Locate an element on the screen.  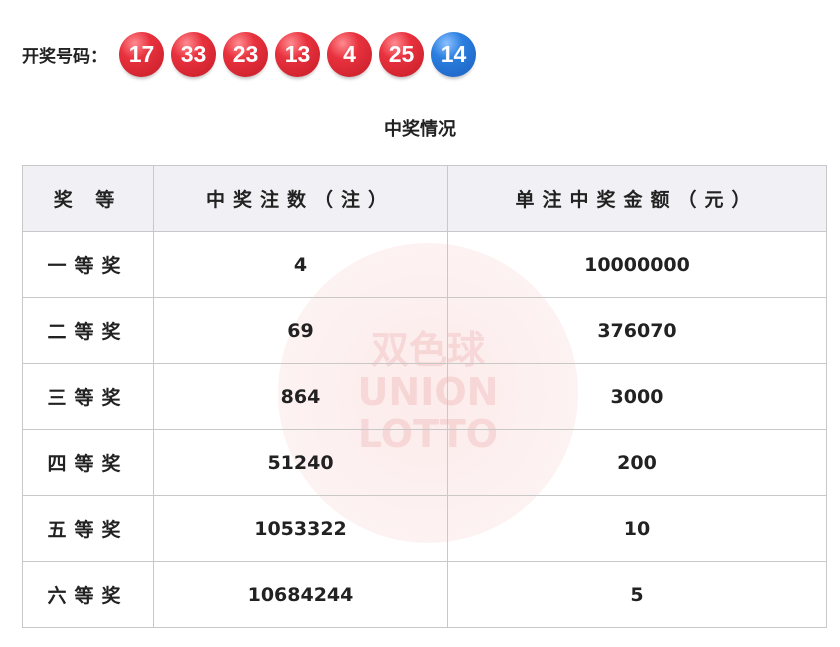
prize-amount: 10 is located at coordinates (637, 528).